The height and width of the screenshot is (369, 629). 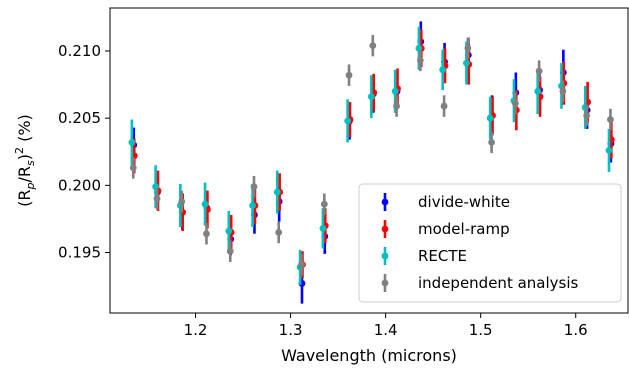 What do you see at coordinates (576, 330) in the screenshot?
I see `x-tick-label: 1.6` at bounding box center [576, 330].